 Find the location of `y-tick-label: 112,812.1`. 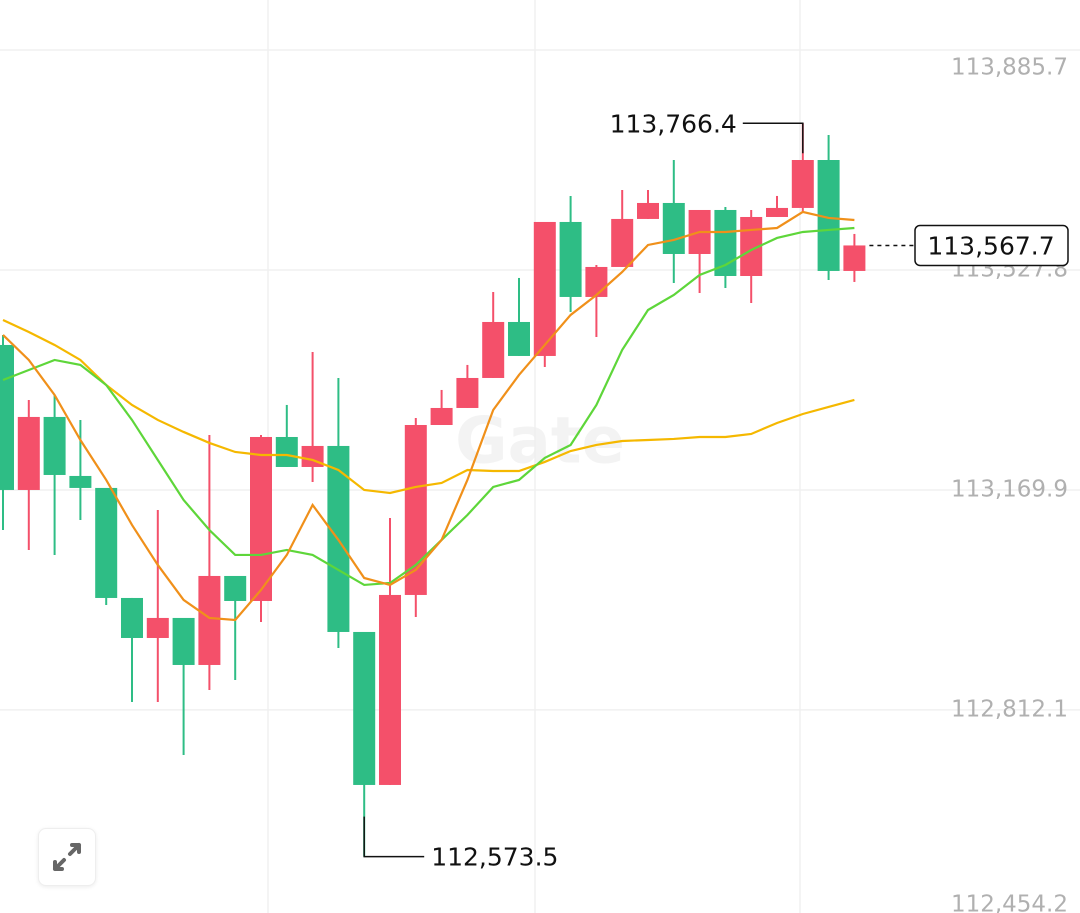

y-tick-label: 112,812.1 is located at coordinates (1009, 709).